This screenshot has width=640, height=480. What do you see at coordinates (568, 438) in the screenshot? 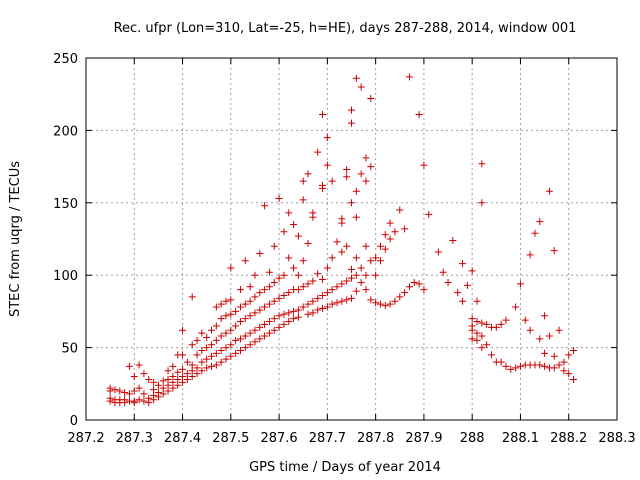
I see `x-tick-label: 288.2` at bounding box center [568, 438].